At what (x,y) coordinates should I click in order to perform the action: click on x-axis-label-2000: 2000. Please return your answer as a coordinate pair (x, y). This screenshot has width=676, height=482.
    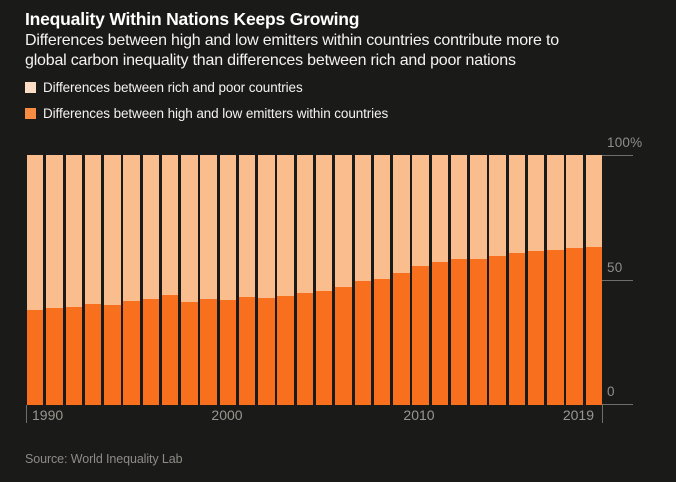
    Looking at the image, I should click on (227, 415).